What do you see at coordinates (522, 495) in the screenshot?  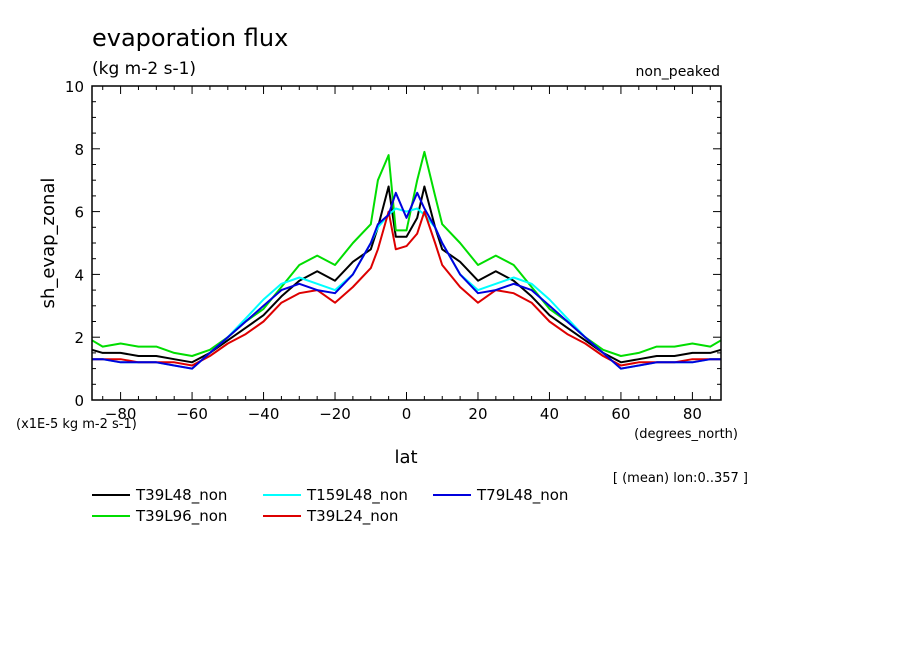 I see `legend-label: T79L48_non` at bounding box center [522, 495].